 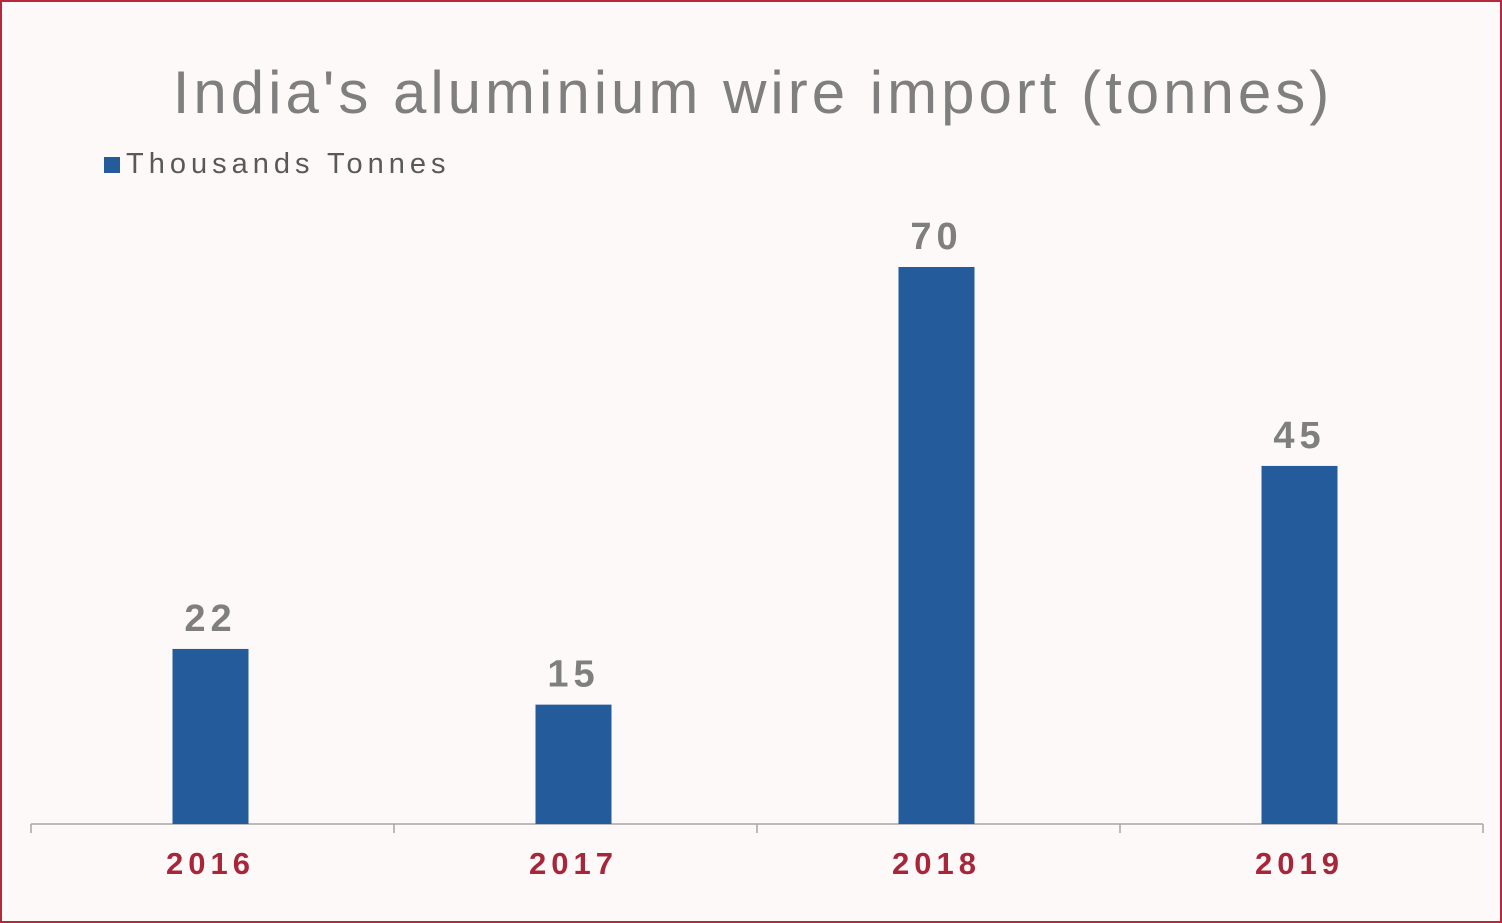 I want to click on x-tick-label: 2019, so click(x=1299, y=863).